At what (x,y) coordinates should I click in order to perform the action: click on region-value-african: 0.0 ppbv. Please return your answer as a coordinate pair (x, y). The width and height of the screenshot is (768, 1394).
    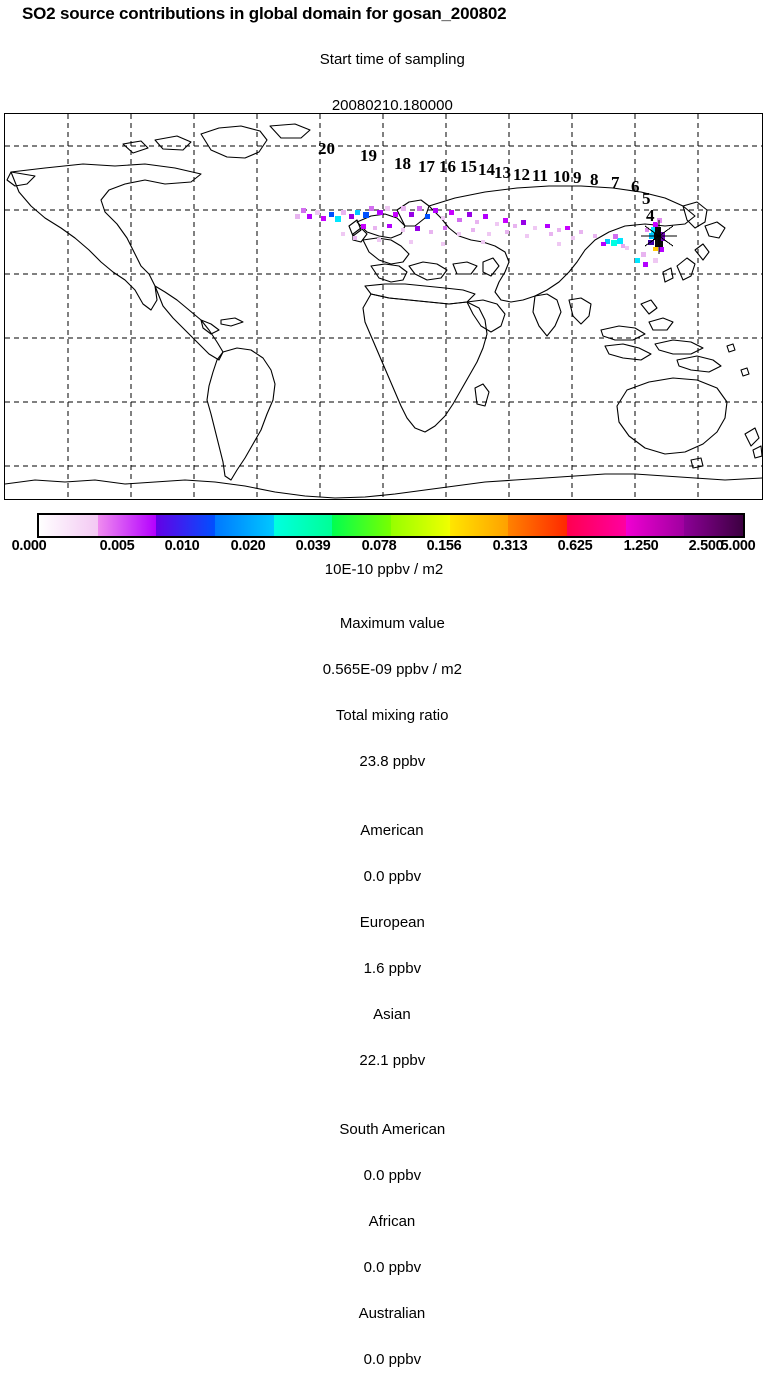
    Looking at the image, I should click on (392, 1267).